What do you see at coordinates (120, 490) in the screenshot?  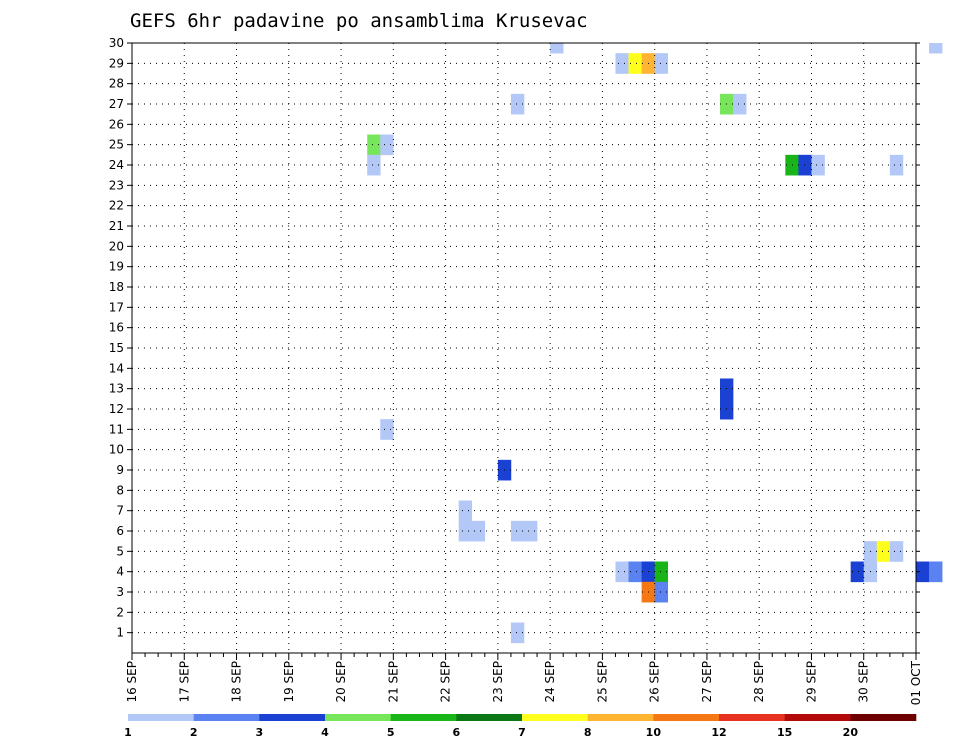 I see `y-tick-label: 8` at bounding box center [120, 490].